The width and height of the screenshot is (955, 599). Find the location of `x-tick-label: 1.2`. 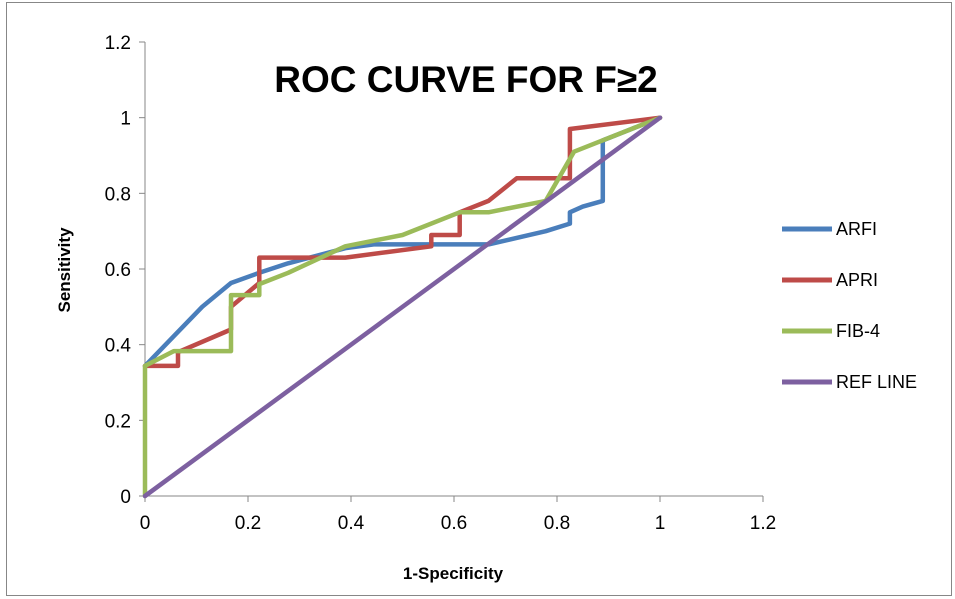

x-tick-label: 1.2 is located at coordinates (763, 523).